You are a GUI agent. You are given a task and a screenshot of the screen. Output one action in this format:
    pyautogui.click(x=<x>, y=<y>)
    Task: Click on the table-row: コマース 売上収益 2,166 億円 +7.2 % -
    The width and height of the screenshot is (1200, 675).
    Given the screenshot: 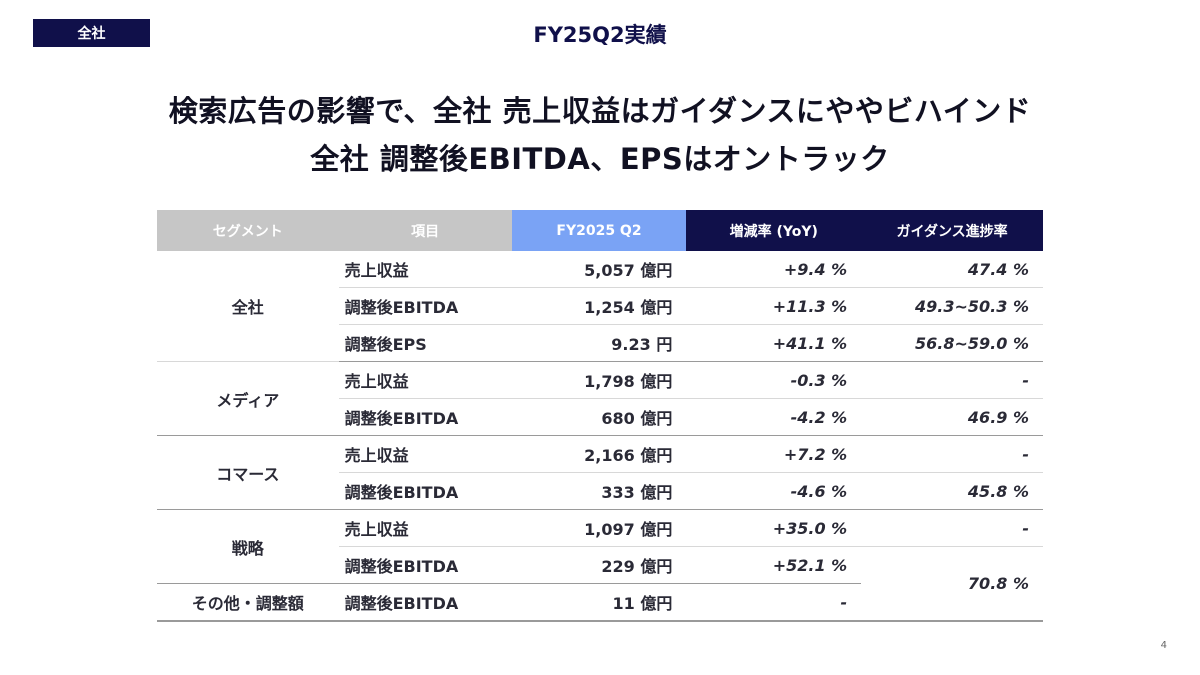 What is the action you would take?
    pyautogui.click(x=600, y=472)
    